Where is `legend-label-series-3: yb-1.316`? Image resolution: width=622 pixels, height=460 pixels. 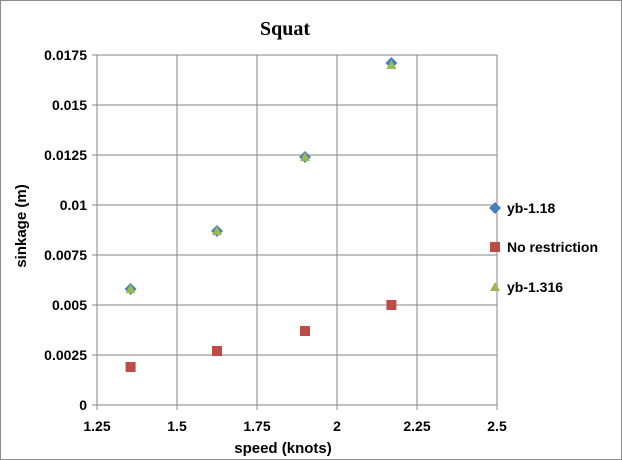 legend-label-series-3: yb-1.316 is located at coordinates (535, 287).